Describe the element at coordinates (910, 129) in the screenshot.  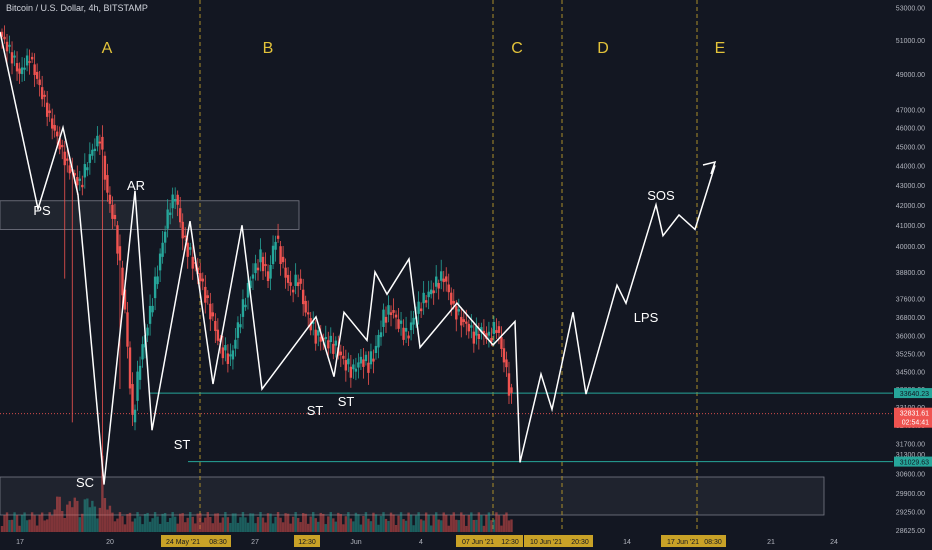
I see `y-tick-label: 46000.00` at that location.